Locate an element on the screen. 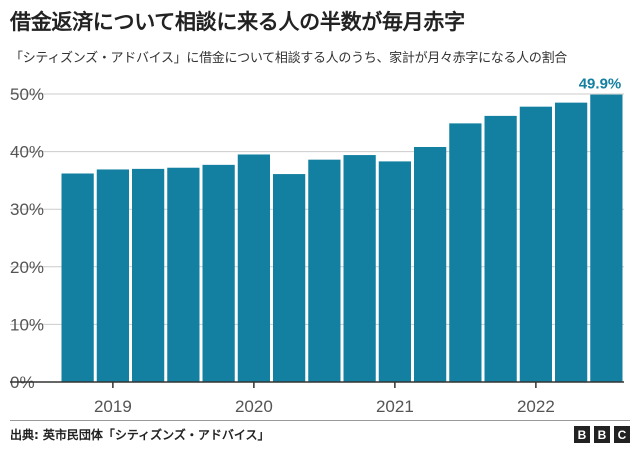 The height and width of the screenshot is (449, 640). x-tick-label: 2019 is located at coordinates (113, 406).